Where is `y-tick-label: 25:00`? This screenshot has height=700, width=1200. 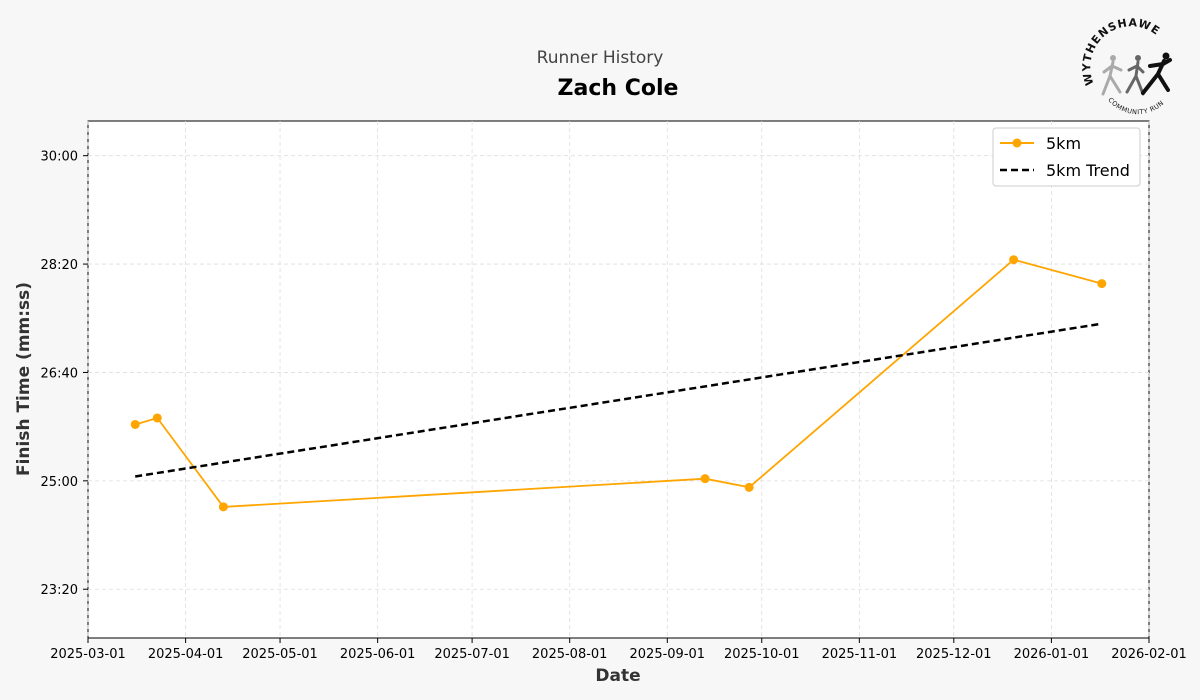 y-tick-label: 25:00 is located at coordinates (59, 482).